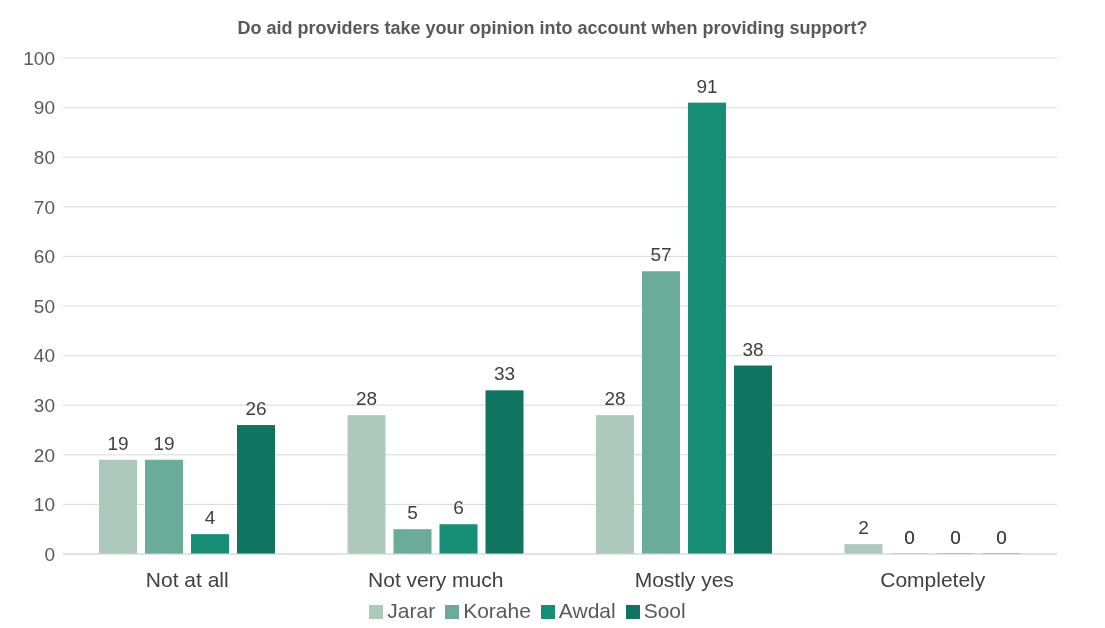 The height and width of the screenshot is (628, 1105). What do you see at coordinates (49, 554) in the screenshot?
I see `y-tick-label: 0` at bounding box center [49, 554].